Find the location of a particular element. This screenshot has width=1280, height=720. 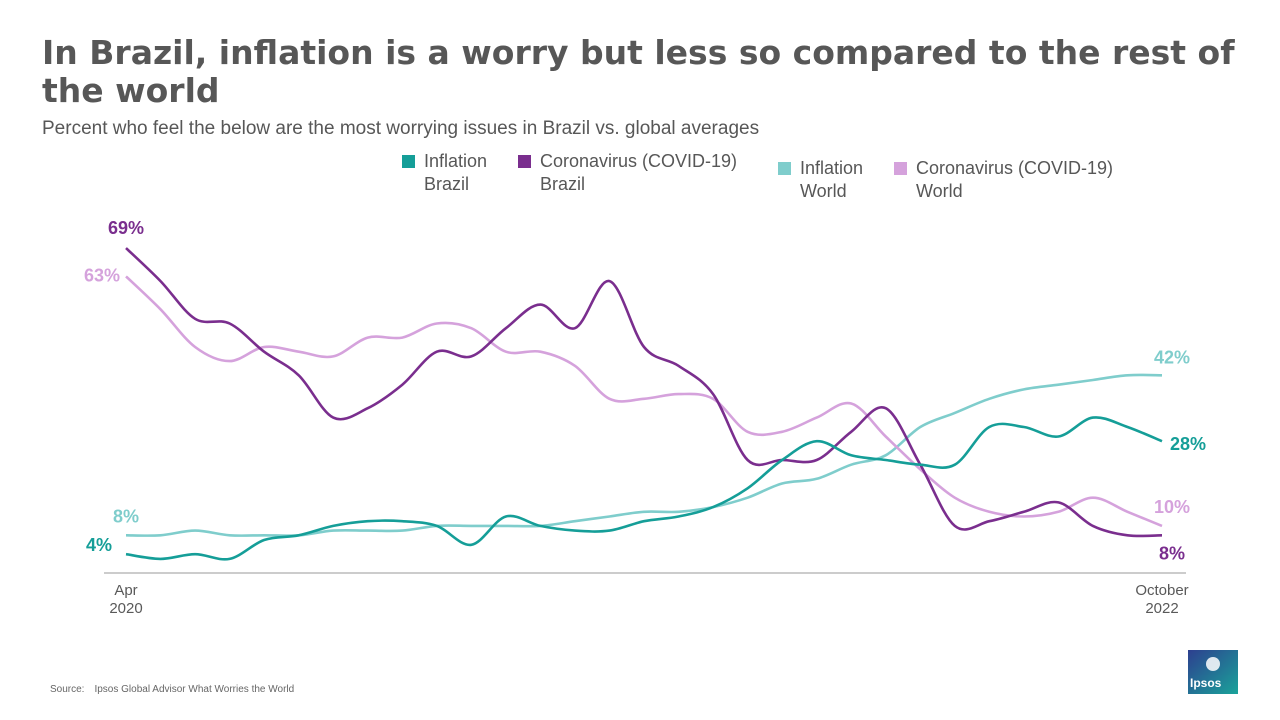

legend-item-covid-world: Coronavirus (COVID-19) World is located at coordinates (1003, 180).